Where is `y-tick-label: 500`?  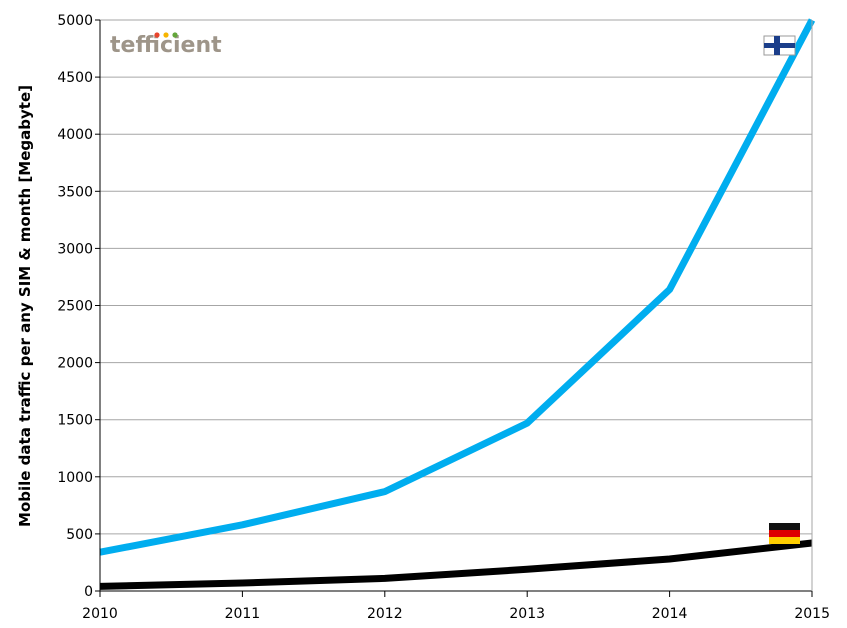 y-tick-label: 500 is located at coordinates (79, 535).